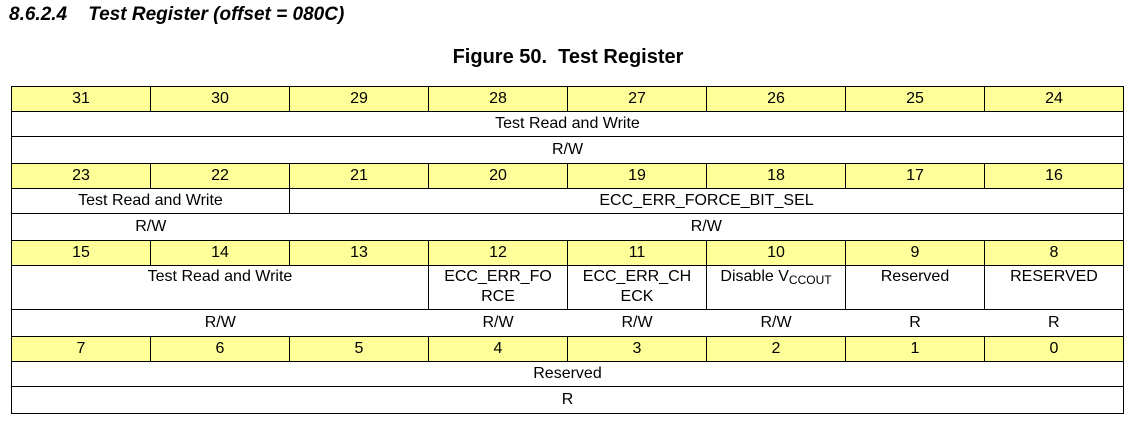 The image size is (1136, 446). Describe the element at coordinates (568, 57) in the screenshot. I see `figure-title: Figure 50. Test Register` at that location.